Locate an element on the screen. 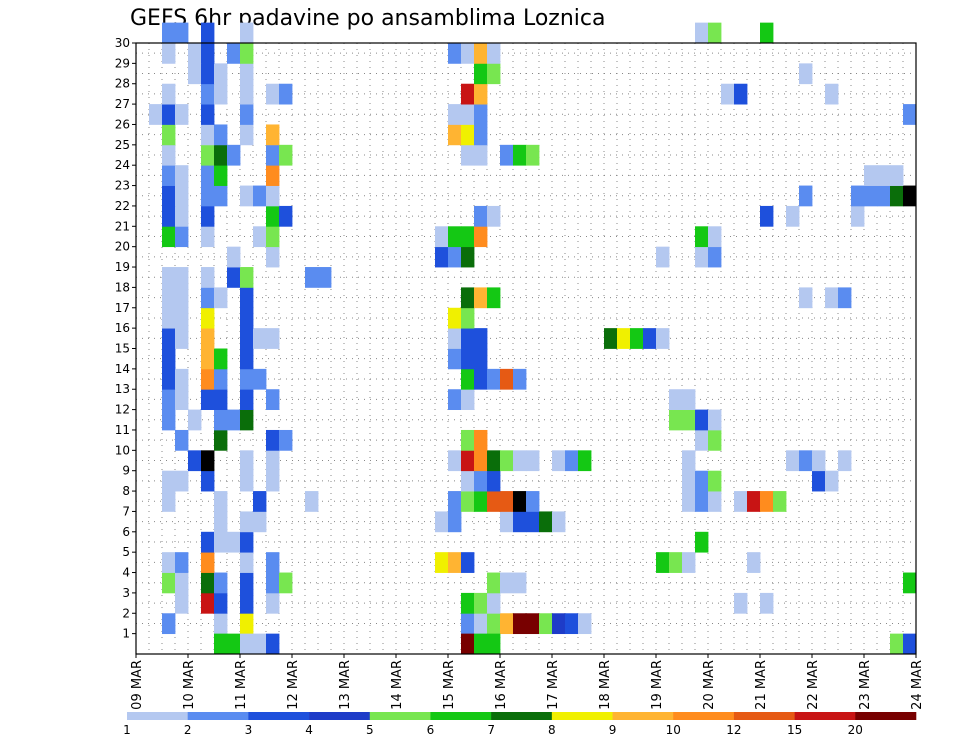 This screenshot has width=960, height=742. y-tick-label: 30 is located at coordinates (122, 43).